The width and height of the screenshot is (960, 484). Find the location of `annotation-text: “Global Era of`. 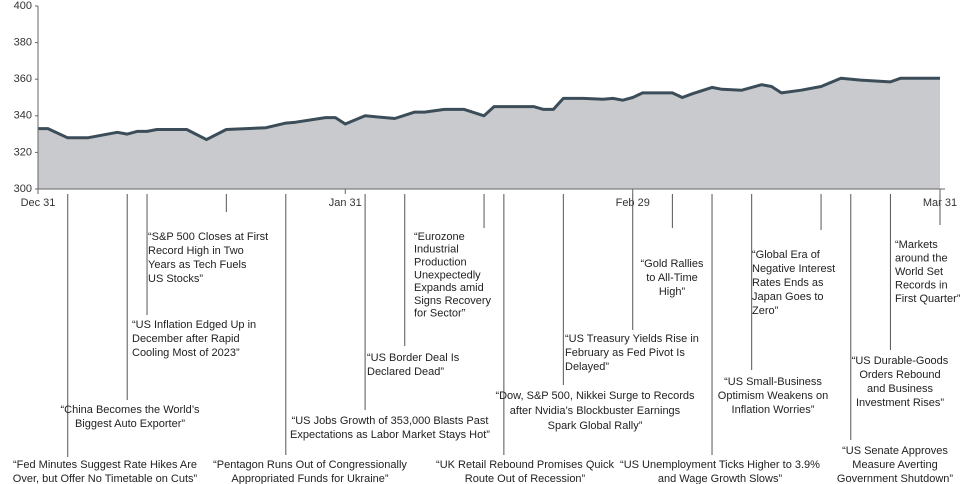

annotation-text: “Global Era of is located at coordinates (786, 255).